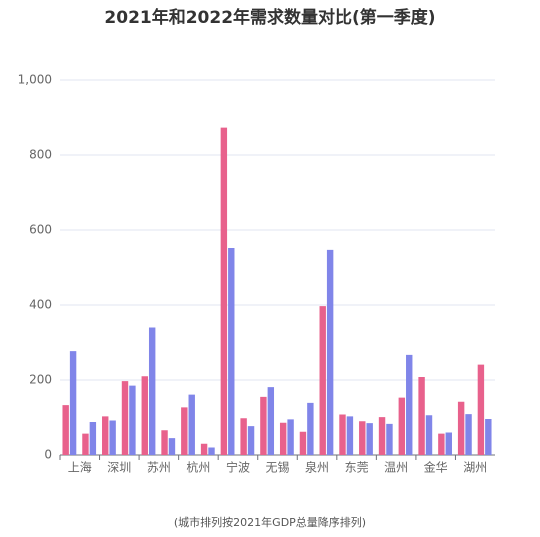 This screenshot has width=540, height=537. I want to click on y-tick-label: 600, so click(40, 230).